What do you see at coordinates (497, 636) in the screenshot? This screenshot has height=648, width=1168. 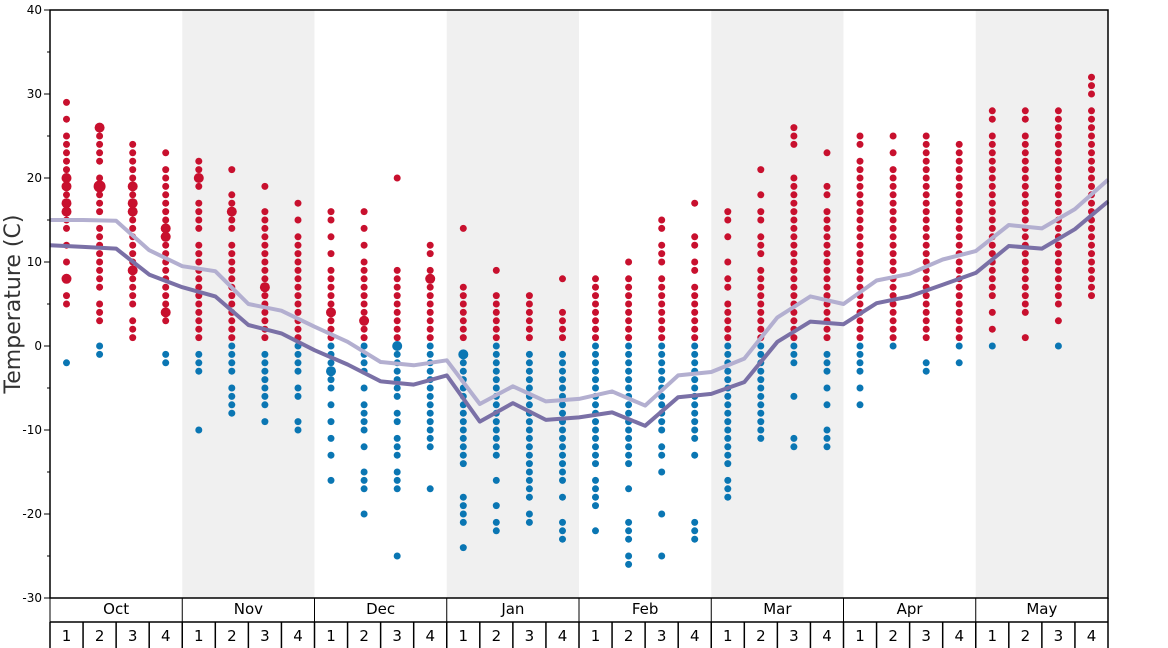 I see `week-label: 2` at bounding box center [497, 636].